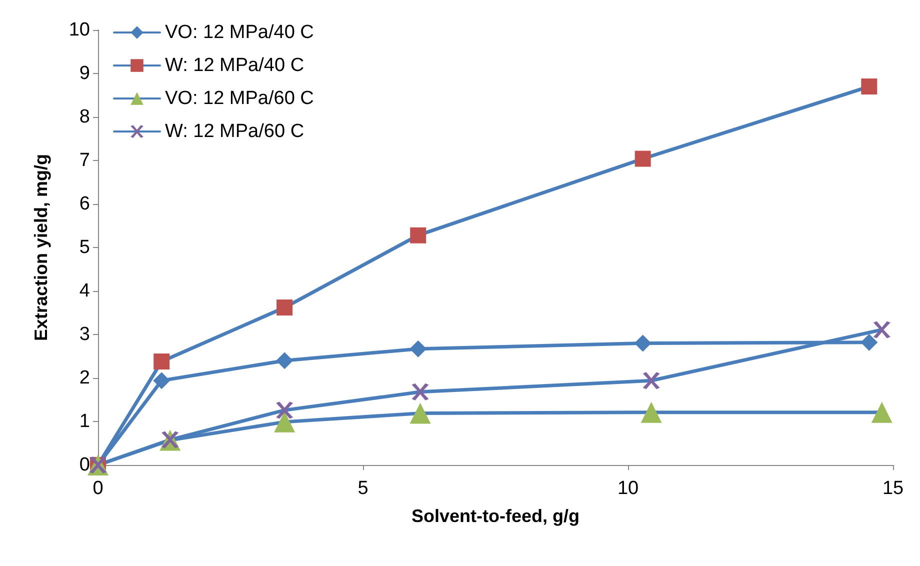  Describe the element at coordinates (84, 465) in the screenshot. I see `y-tick-label: 0` at that location.